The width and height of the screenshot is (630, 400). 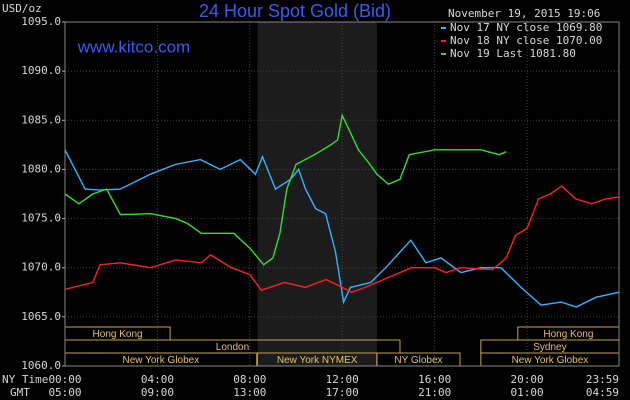 I want to click on x2-tick-label: 13:00, so click(x=249, y=392).